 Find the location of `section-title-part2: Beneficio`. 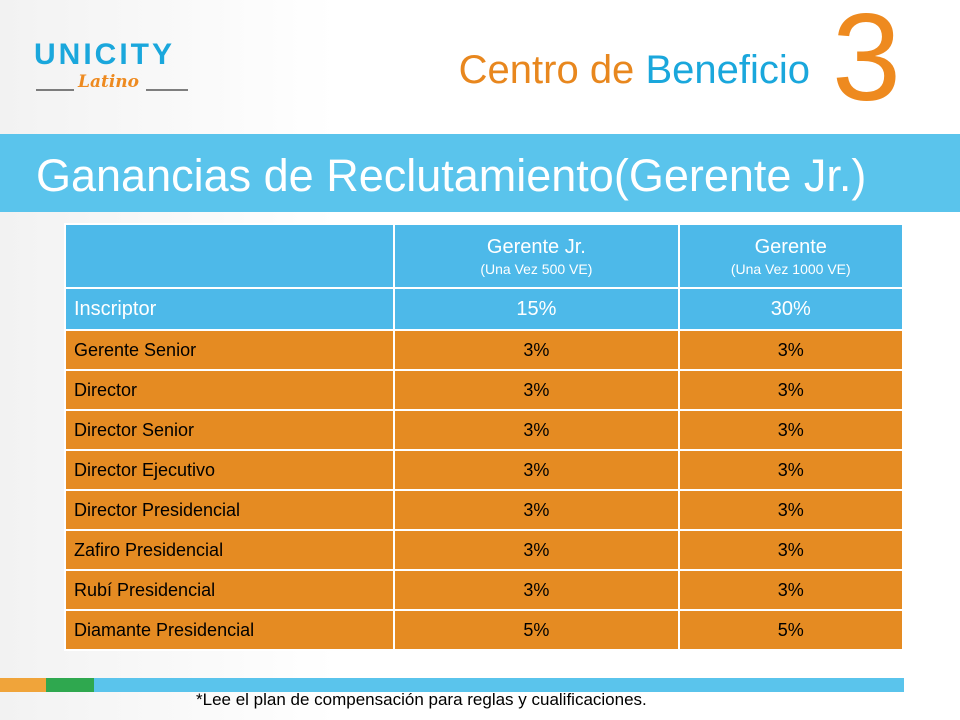

section-title-part2: Beneficio is located at coordinates (727, 70).